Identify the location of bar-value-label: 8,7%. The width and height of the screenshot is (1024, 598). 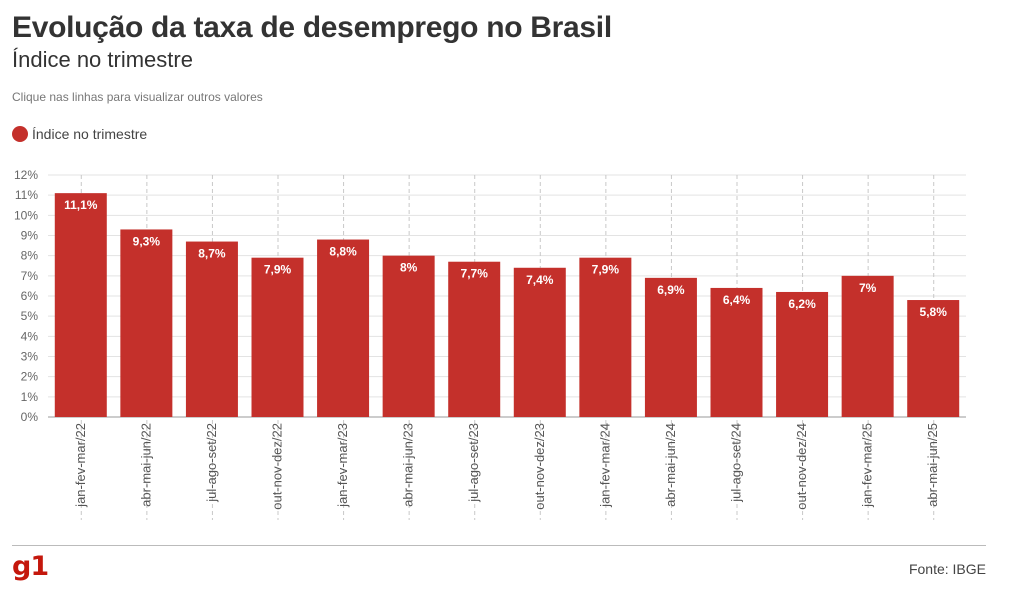
(212, 254).